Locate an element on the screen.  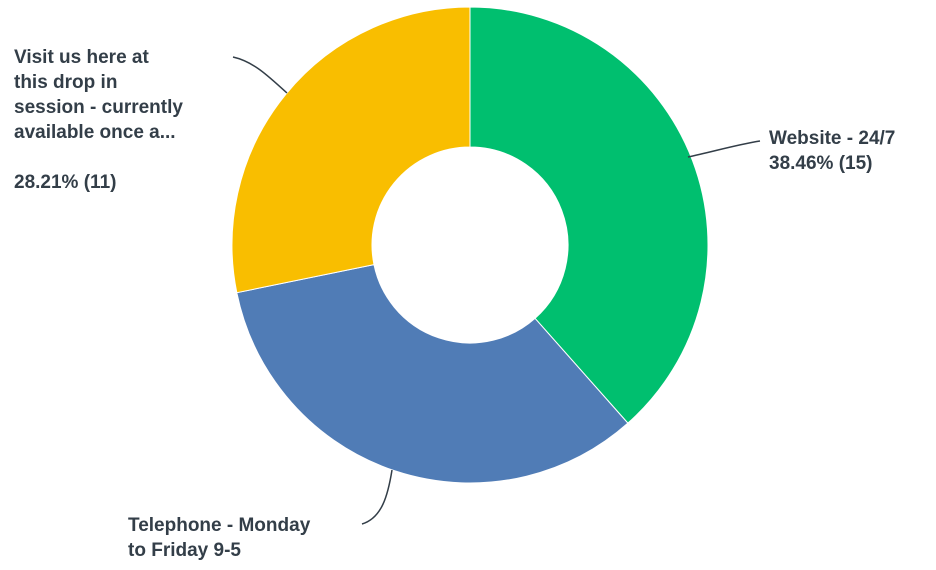
donut-slice-visit is located at coordinates (351, 150).